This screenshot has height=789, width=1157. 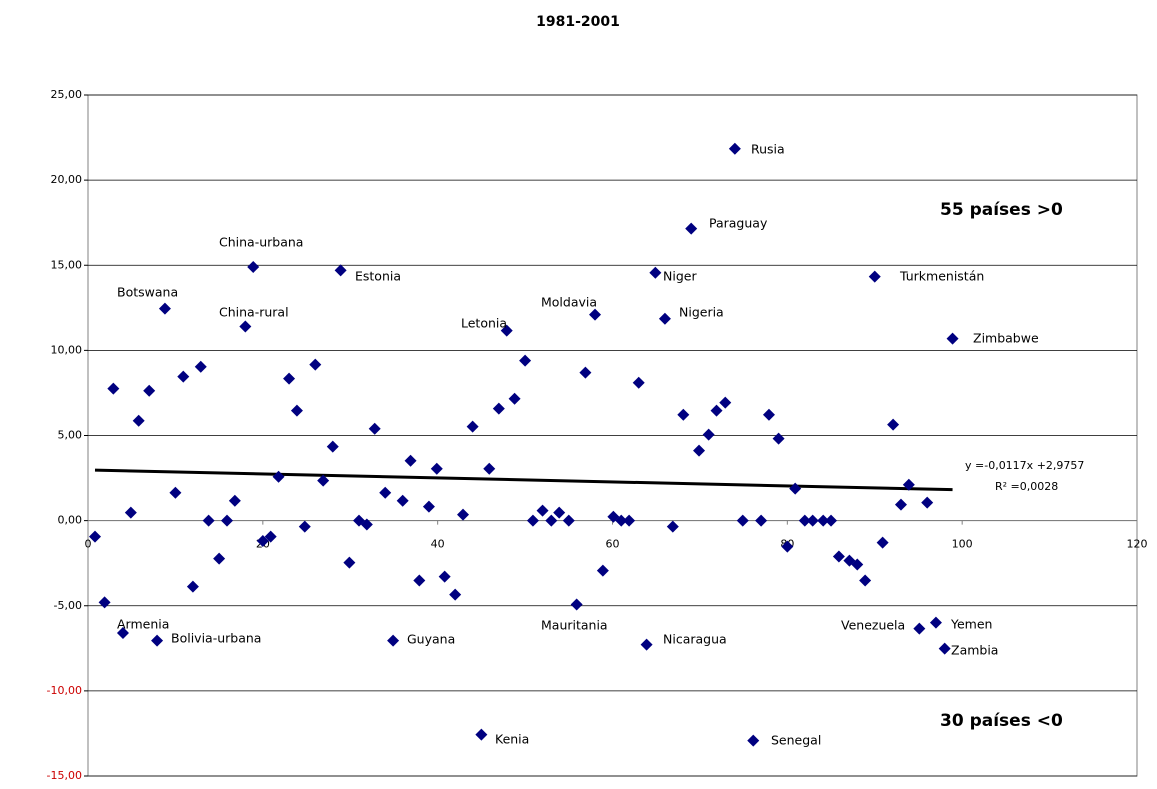 What do you see at coordinates (88, 544) in the screenshot?
I see `x-tick-label: 0` at bounding box center [88, 544].